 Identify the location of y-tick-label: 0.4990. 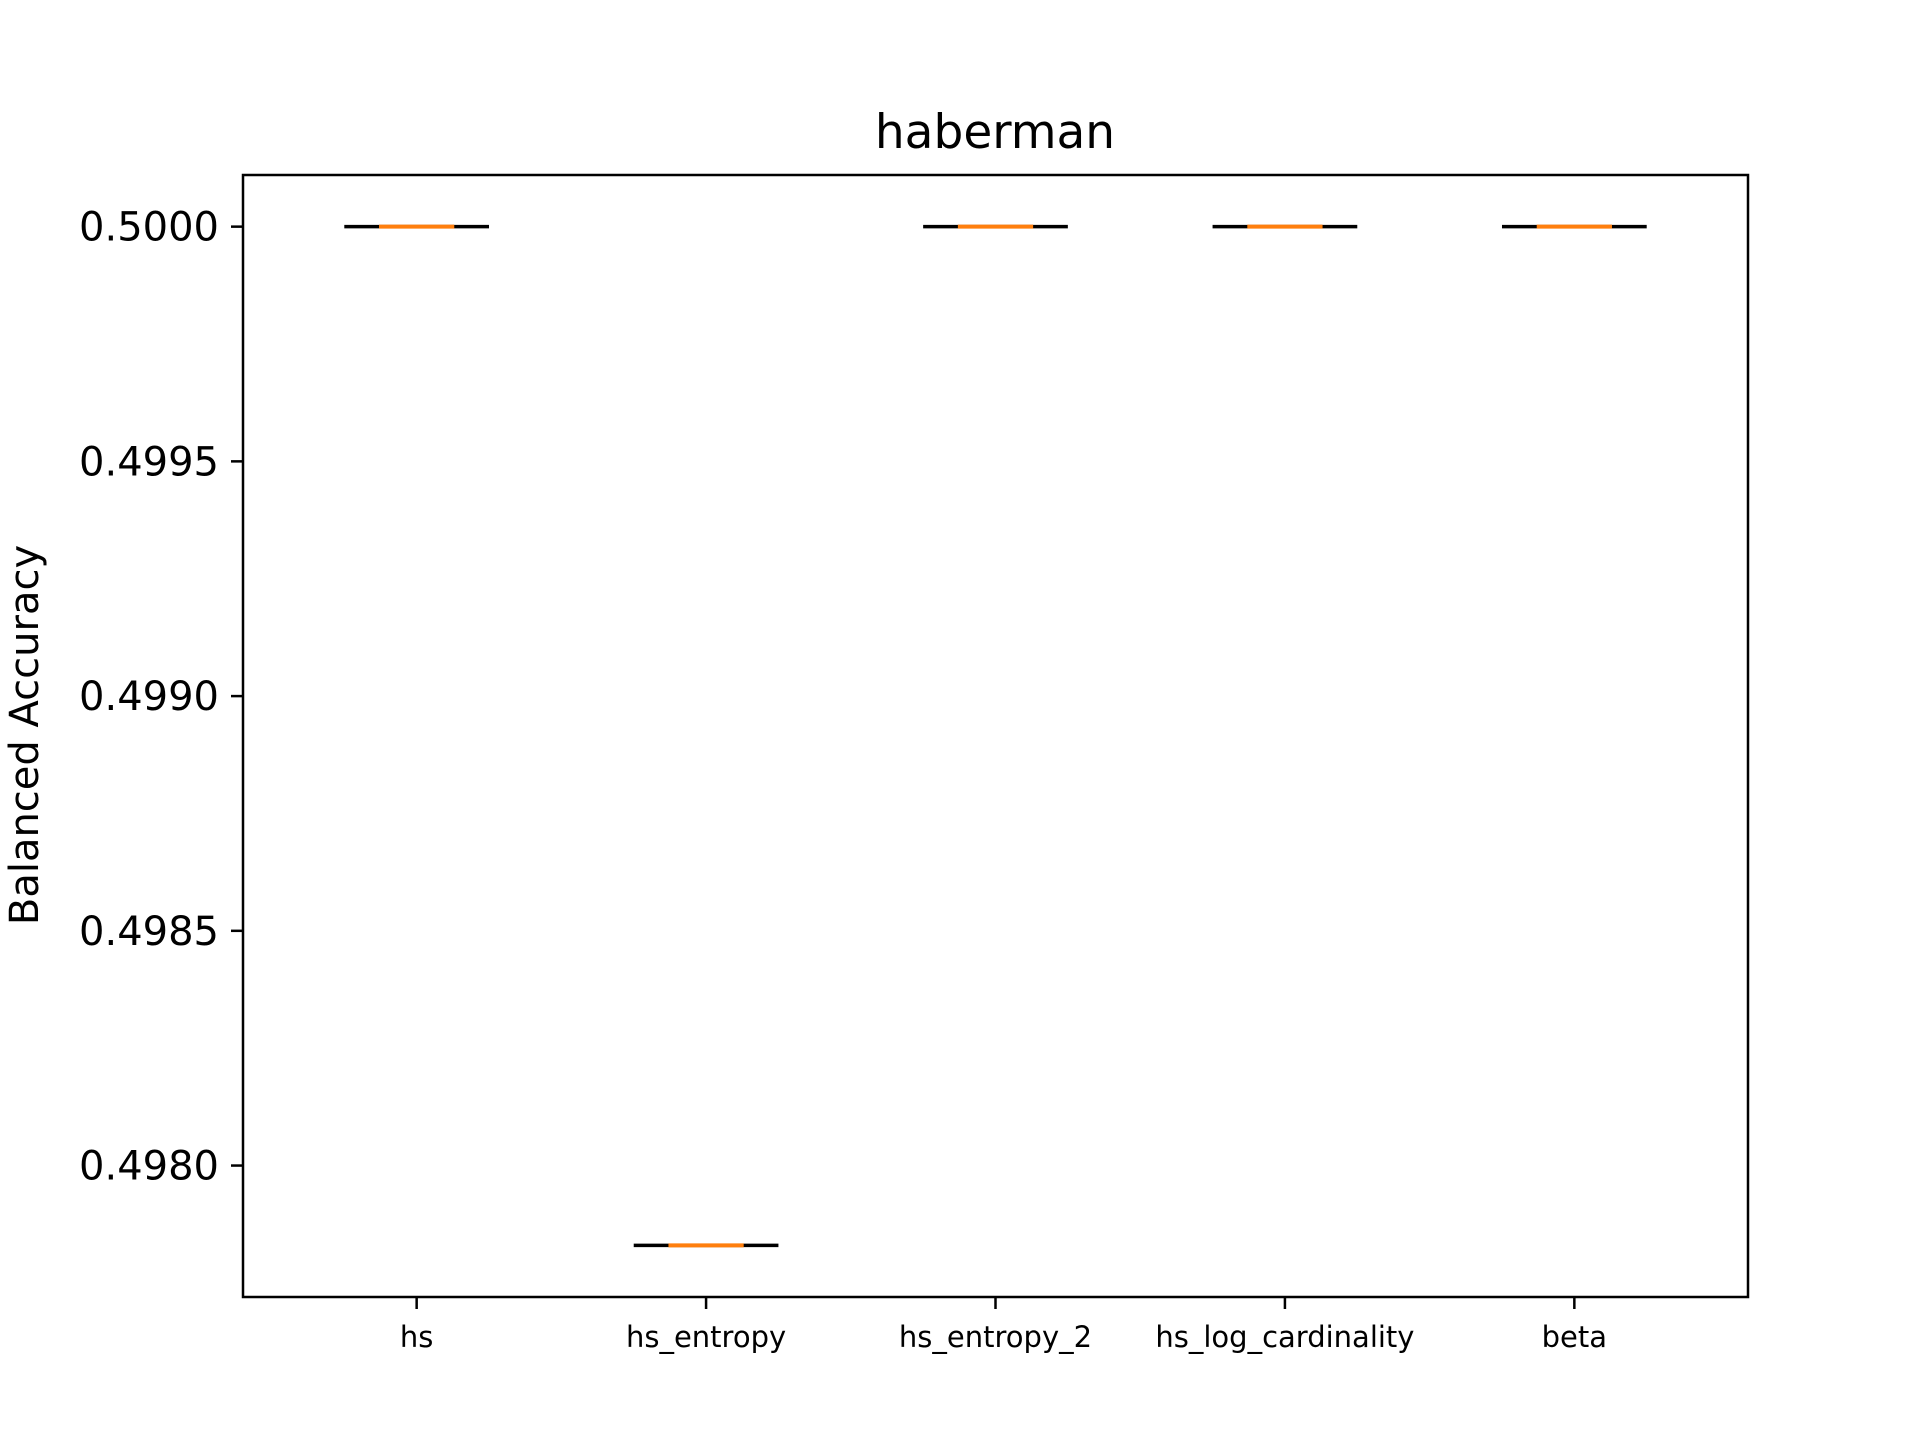
(149, 697).